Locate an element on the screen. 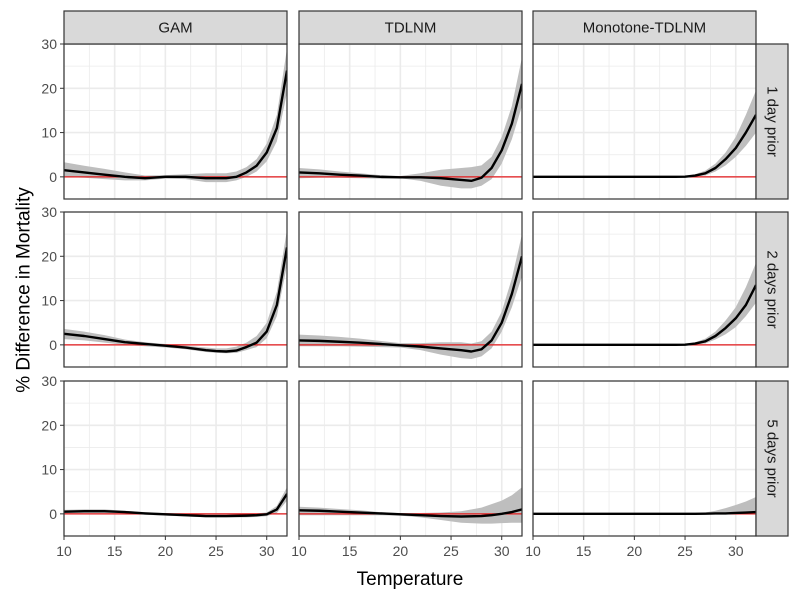 The height and width of the screenshot is (600, 800). column-strip-label: TDLNM is located at coordinates (411, 28).